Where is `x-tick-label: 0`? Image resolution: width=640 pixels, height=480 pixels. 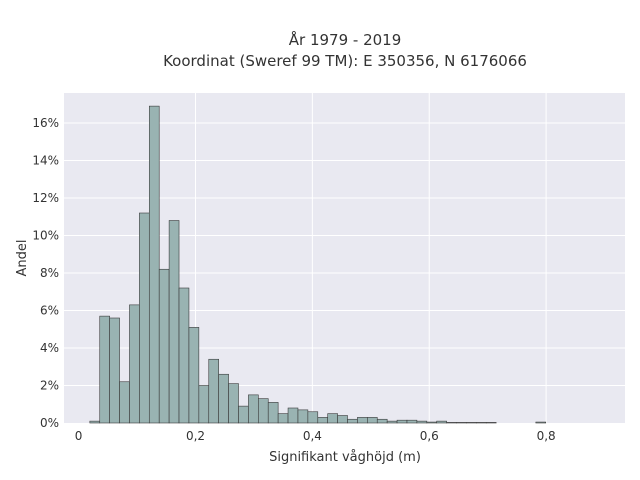
x-tick-label: 0 is located at coordinates (79, 436).